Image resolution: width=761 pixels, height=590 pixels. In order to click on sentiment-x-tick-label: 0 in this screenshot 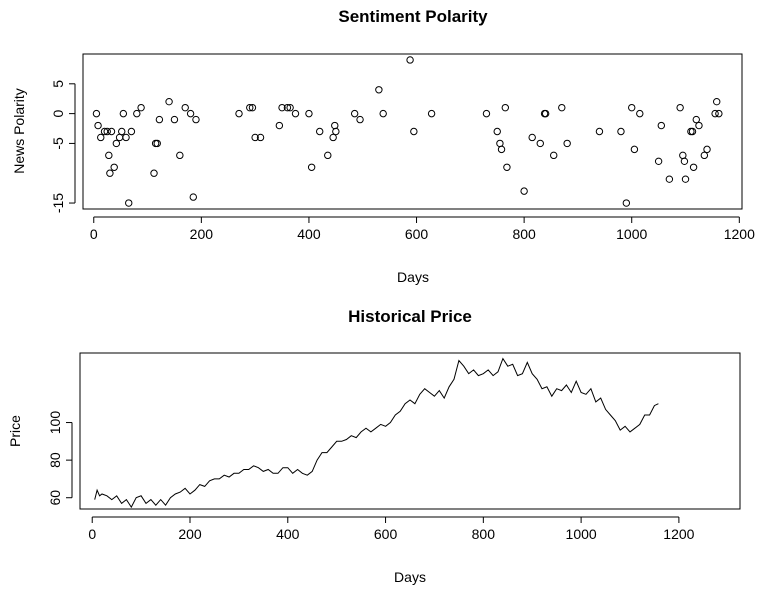, I will do `click(94, 234)`.